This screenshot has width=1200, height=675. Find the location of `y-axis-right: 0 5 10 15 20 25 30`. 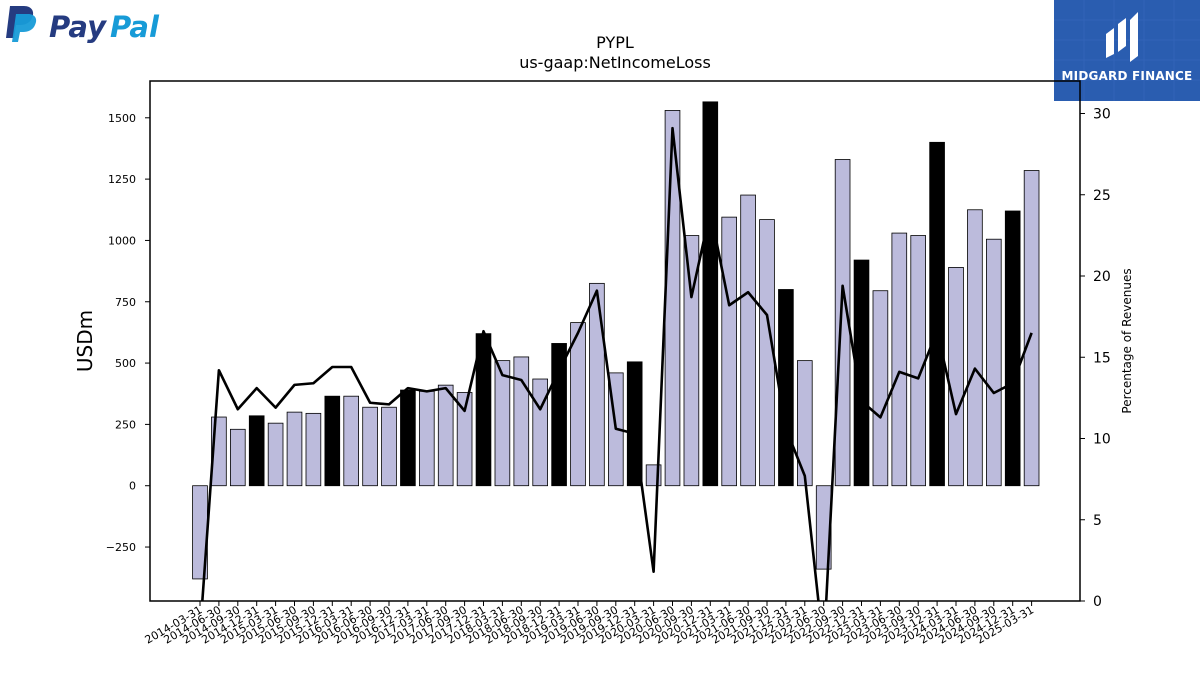

y-axis-right: 0 5 10 15 20 25 30 is located at coordinates (1095, 358).